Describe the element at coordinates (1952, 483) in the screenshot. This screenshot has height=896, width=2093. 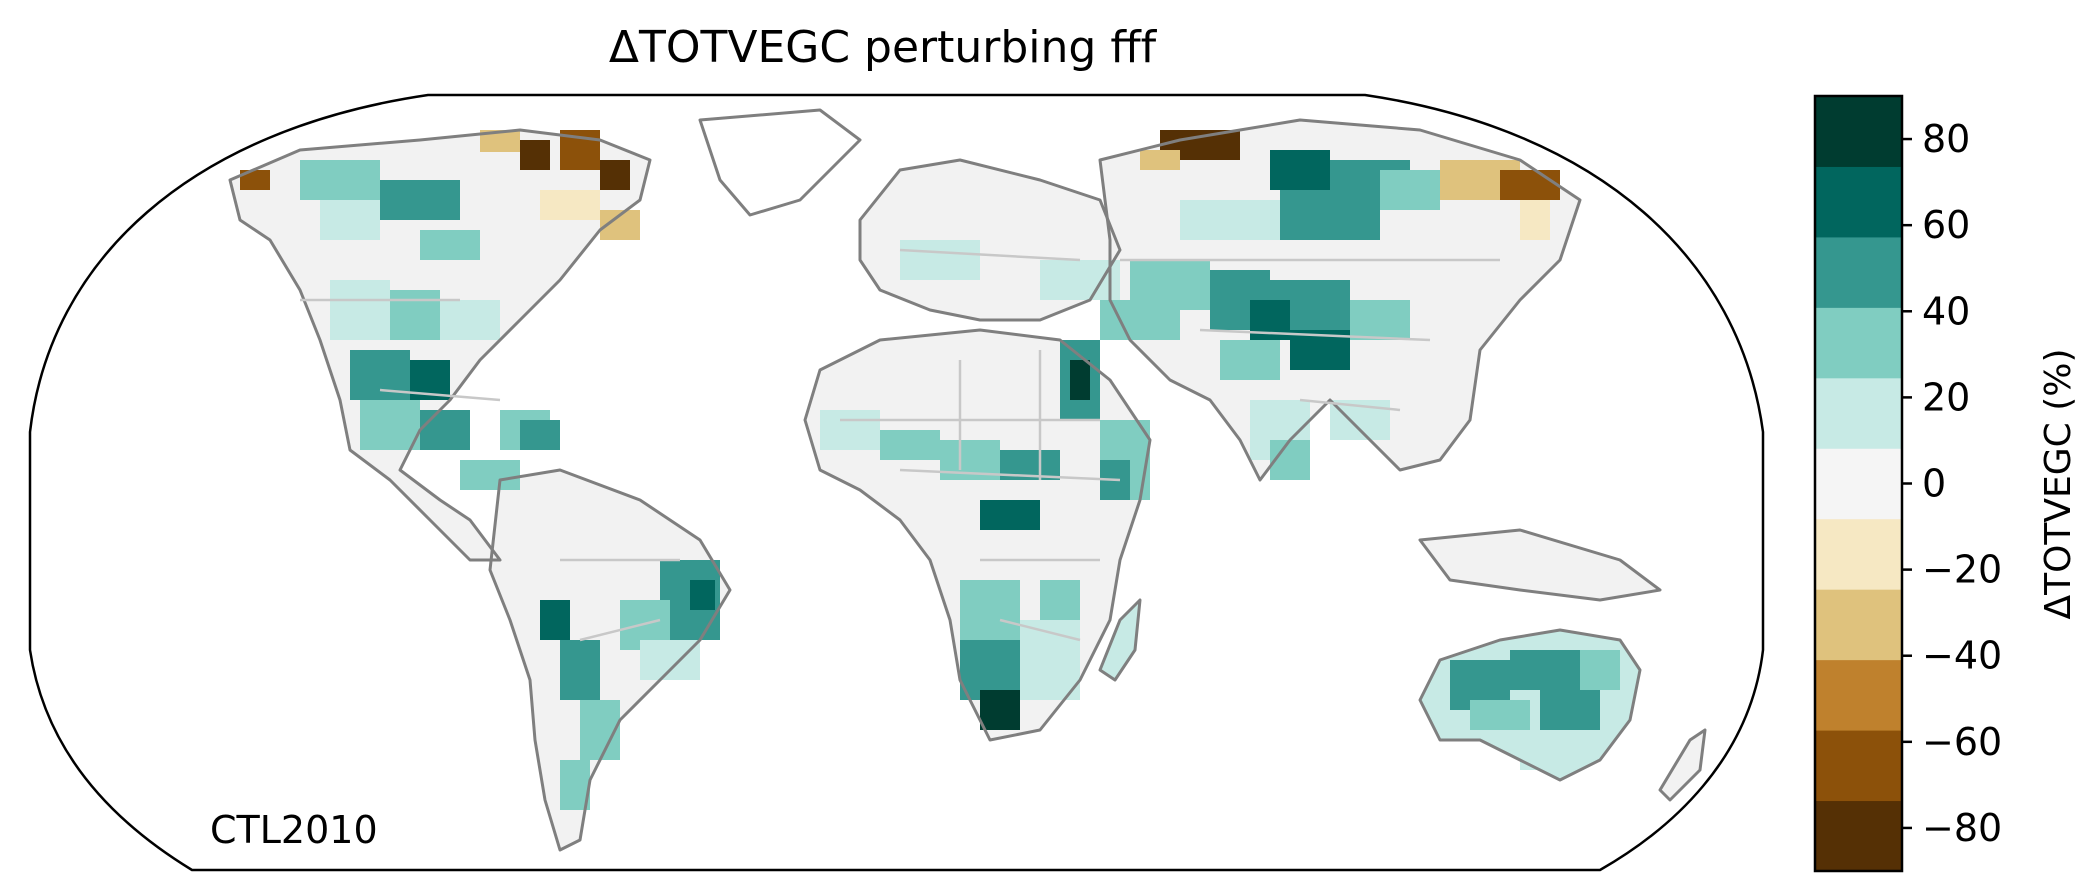
I see `colorbar-ticks: −80 −60 −40 −20 0 20 40 60 80` at that location.